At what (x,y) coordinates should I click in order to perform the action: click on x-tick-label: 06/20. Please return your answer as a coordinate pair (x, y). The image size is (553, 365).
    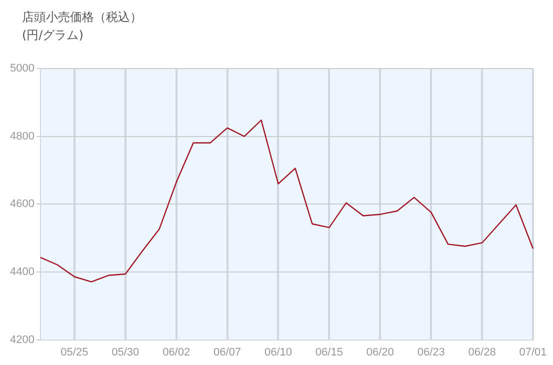
    Looking at the image, I should click on (380, 352).